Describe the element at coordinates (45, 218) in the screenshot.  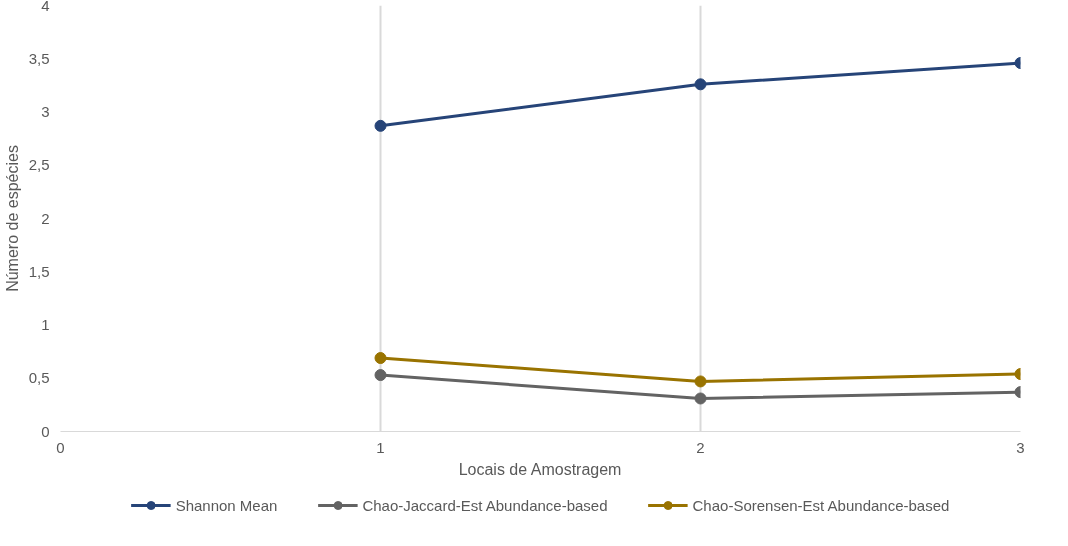
I see `y-tick-label: 2` at that location.